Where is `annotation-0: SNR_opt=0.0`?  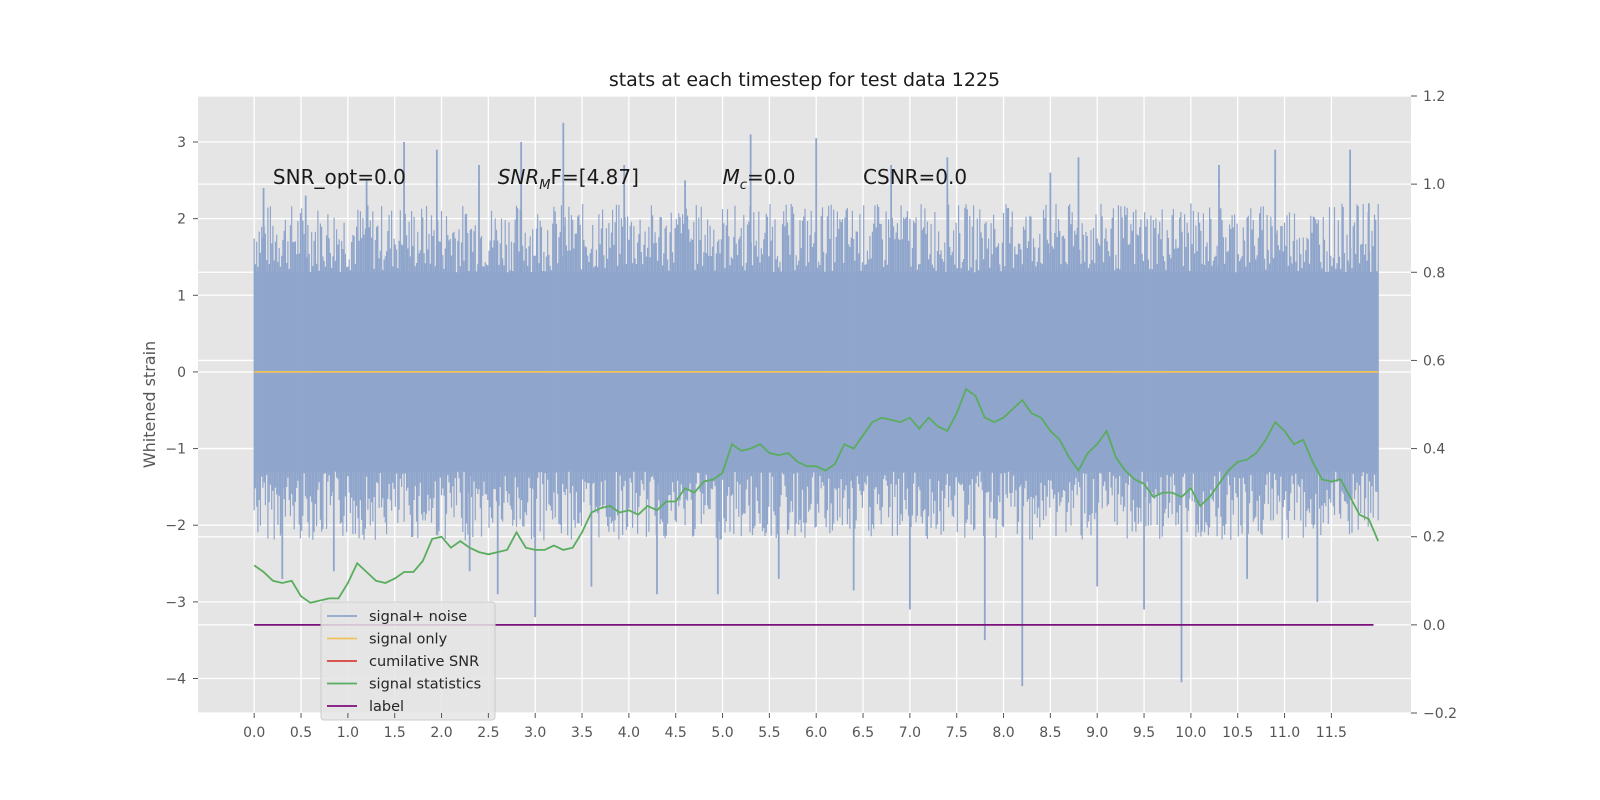
annotation-0: SNR_opt=0.0 is located at coordinates (339, 177).